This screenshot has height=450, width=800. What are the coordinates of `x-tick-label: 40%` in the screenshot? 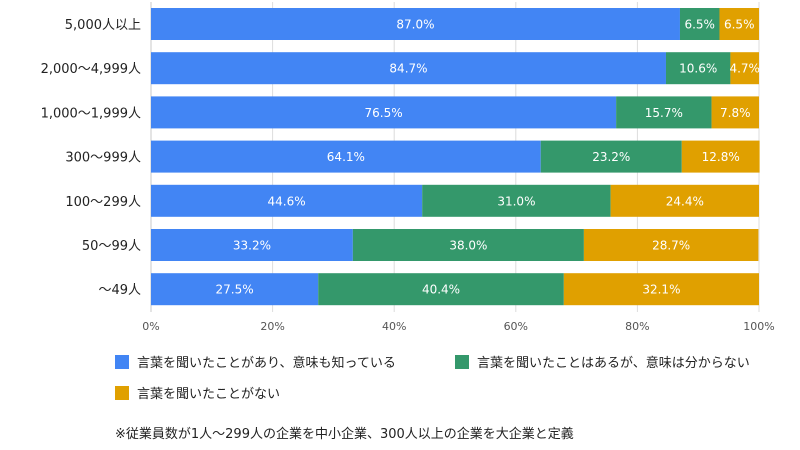 It's located at (394, 326).